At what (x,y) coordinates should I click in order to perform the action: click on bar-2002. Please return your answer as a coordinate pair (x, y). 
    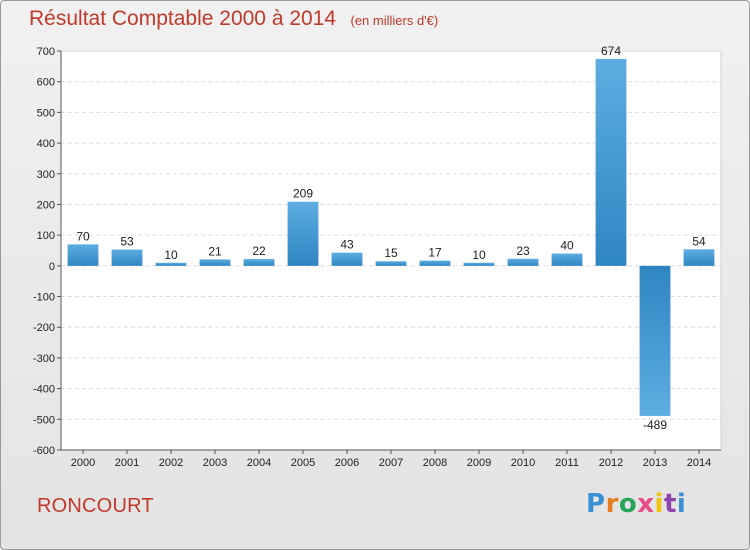
    Looking at the image, I should click on (171, 264).